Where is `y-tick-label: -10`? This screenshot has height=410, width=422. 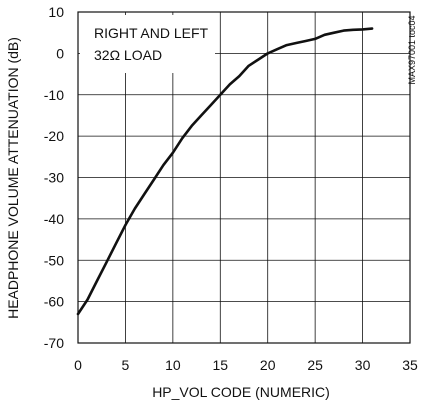 y-tick-label: -10 is located at coordinates (54, 95).